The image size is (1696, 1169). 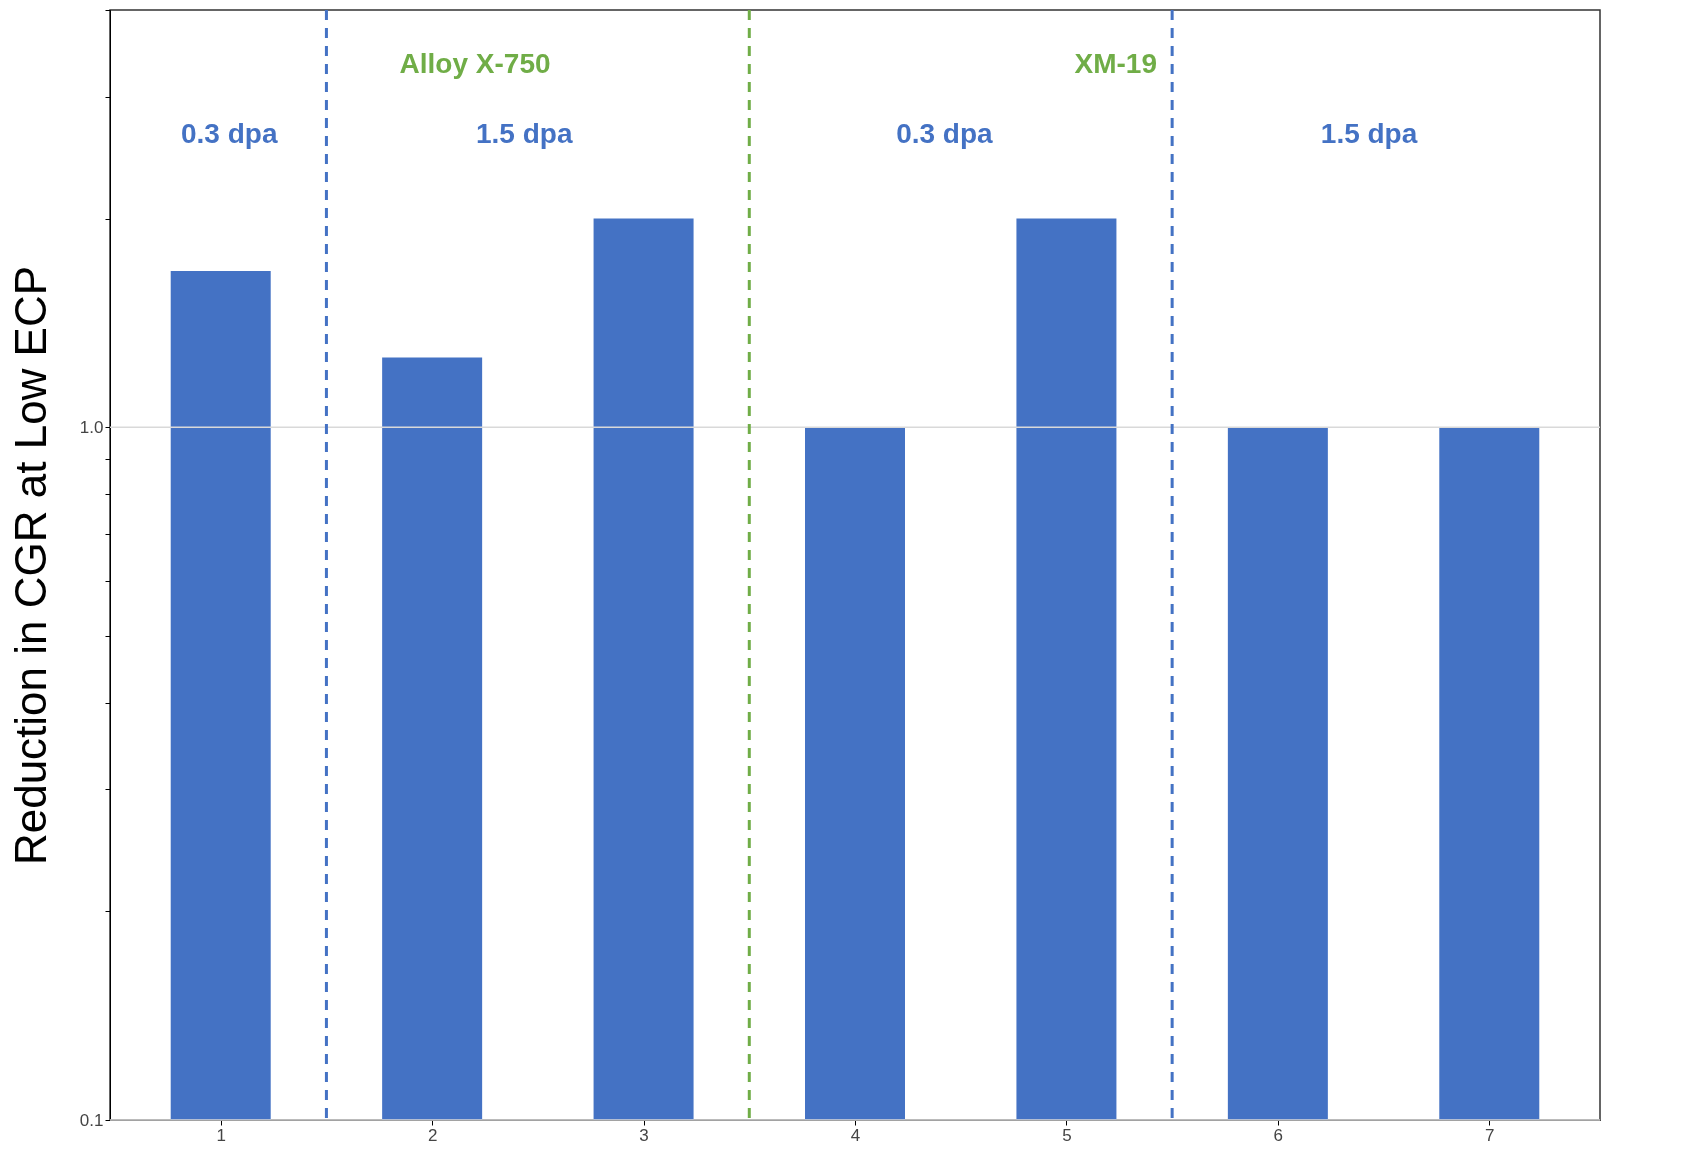 I want to click on x-tick-label: 1, so click(x=221, y=1135).